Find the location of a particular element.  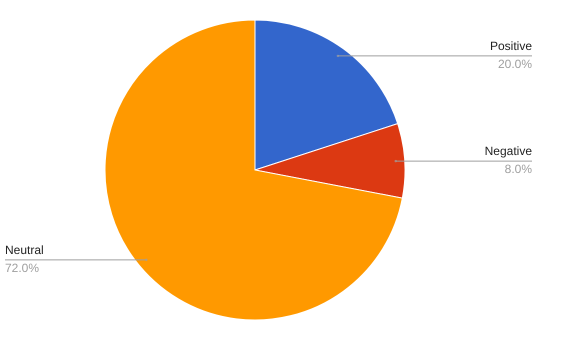

data-label: 8.0% is located at coordinates (518, 169).